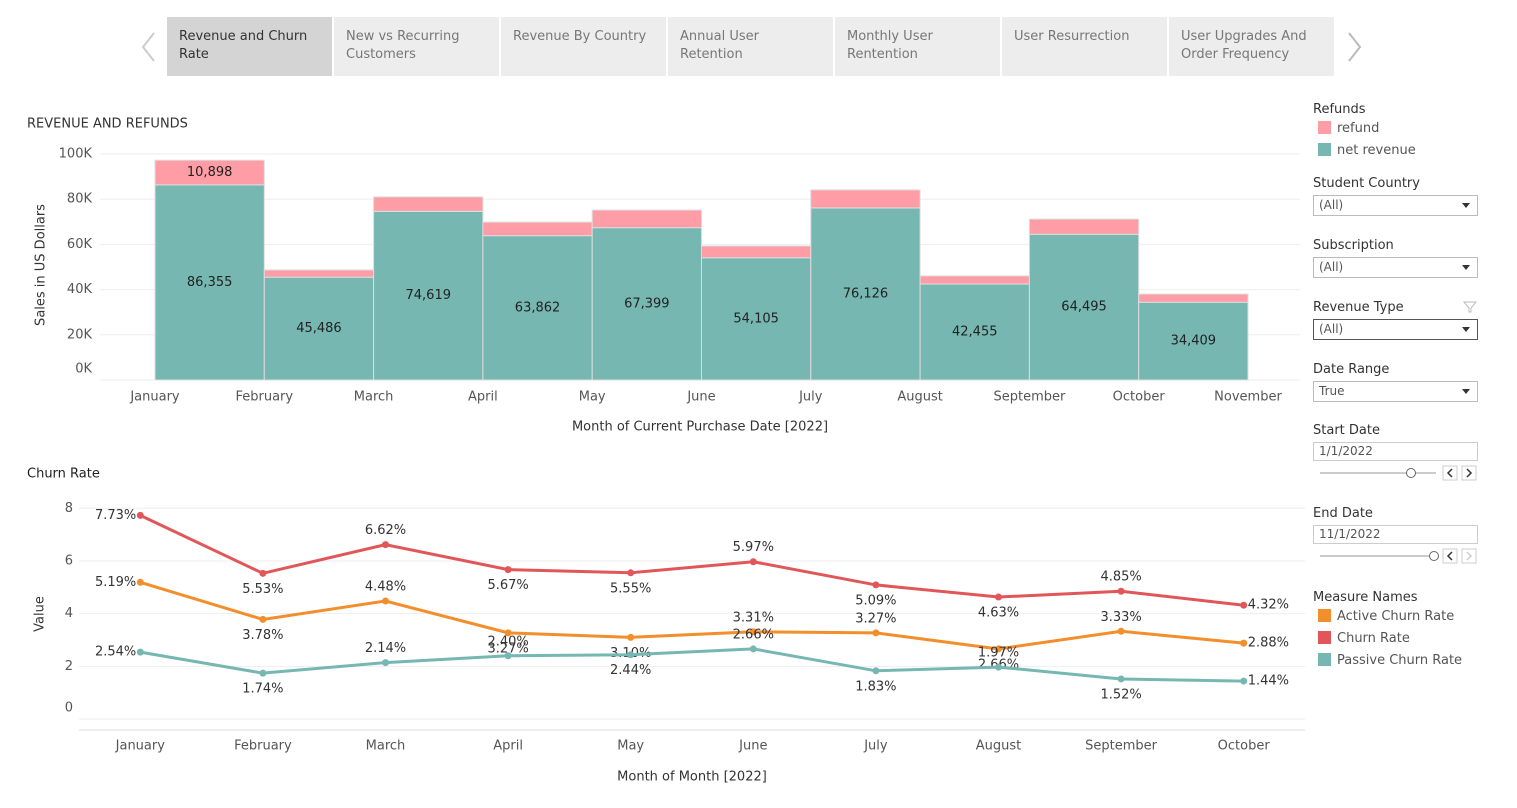 The width and height of the screenshot is (1517, 808). Describe the element at coordinates (262, 589) in the screenshot. I see `data-label: 5.53%` at that location.